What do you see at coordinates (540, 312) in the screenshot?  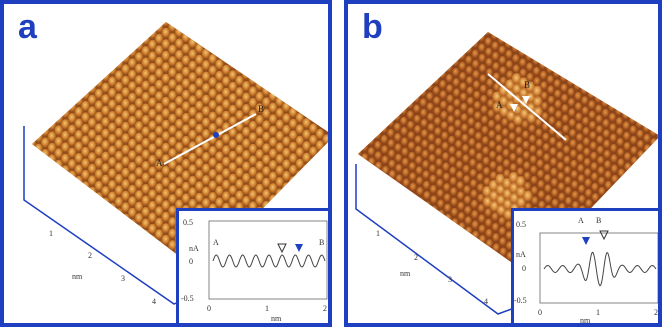 I see `xtick-b-0: 0` at bounding box center [540, 312].